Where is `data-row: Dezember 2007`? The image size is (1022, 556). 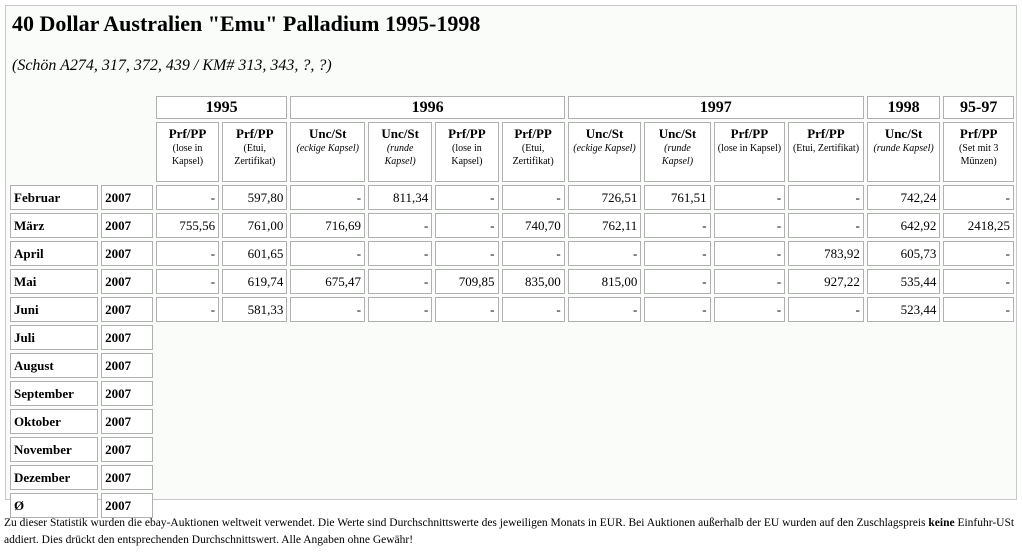
data-row: Dezember 2007 is located at coordinates (512, 477).